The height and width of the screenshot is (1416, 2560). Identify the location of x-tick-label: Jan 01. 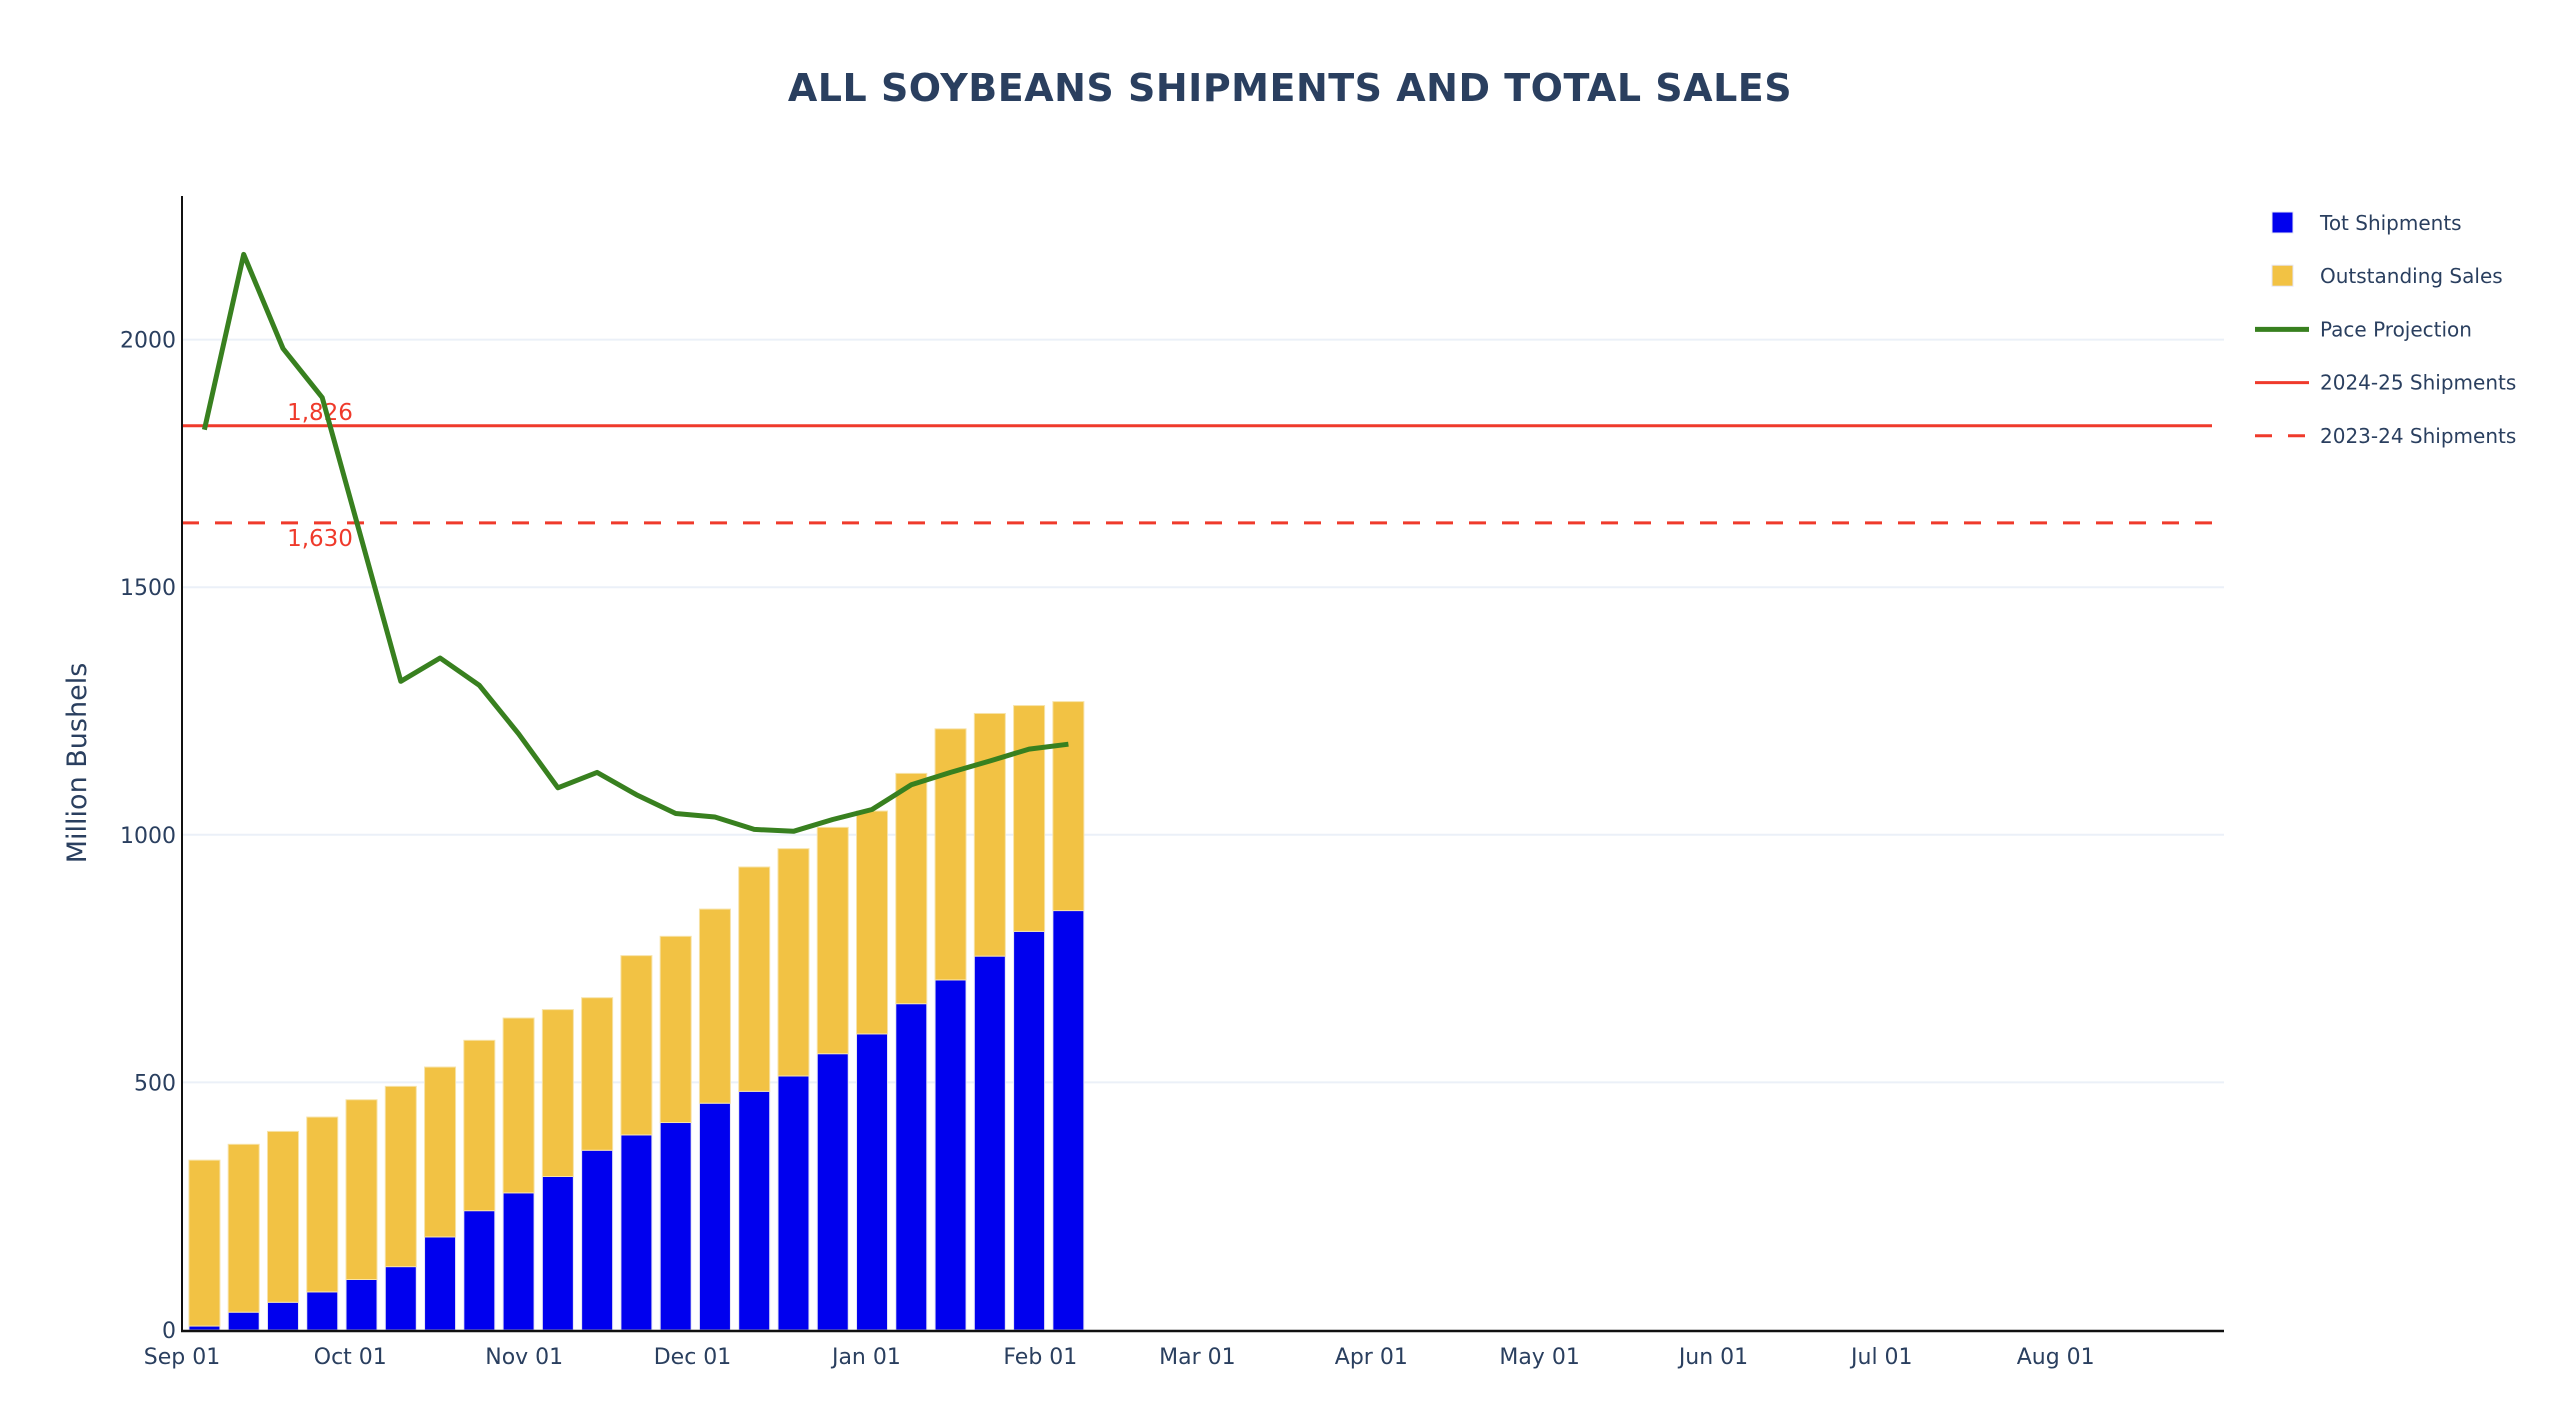
(865, 1357).